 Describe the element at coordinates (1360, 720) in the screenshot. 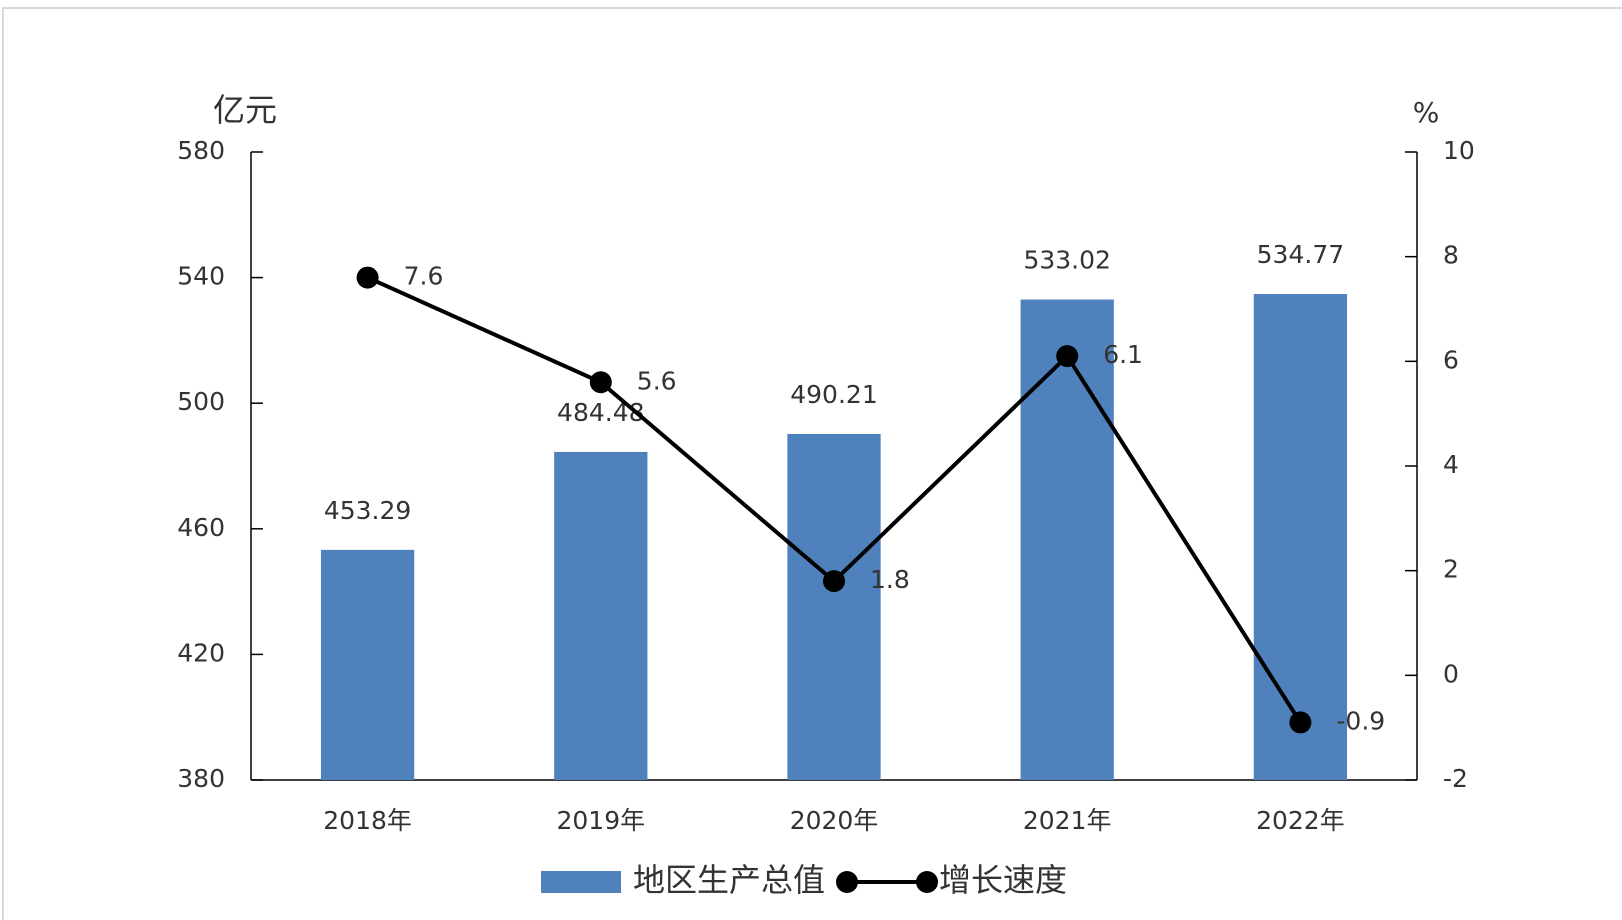

I see `line-value-label: -0.9` at that location.